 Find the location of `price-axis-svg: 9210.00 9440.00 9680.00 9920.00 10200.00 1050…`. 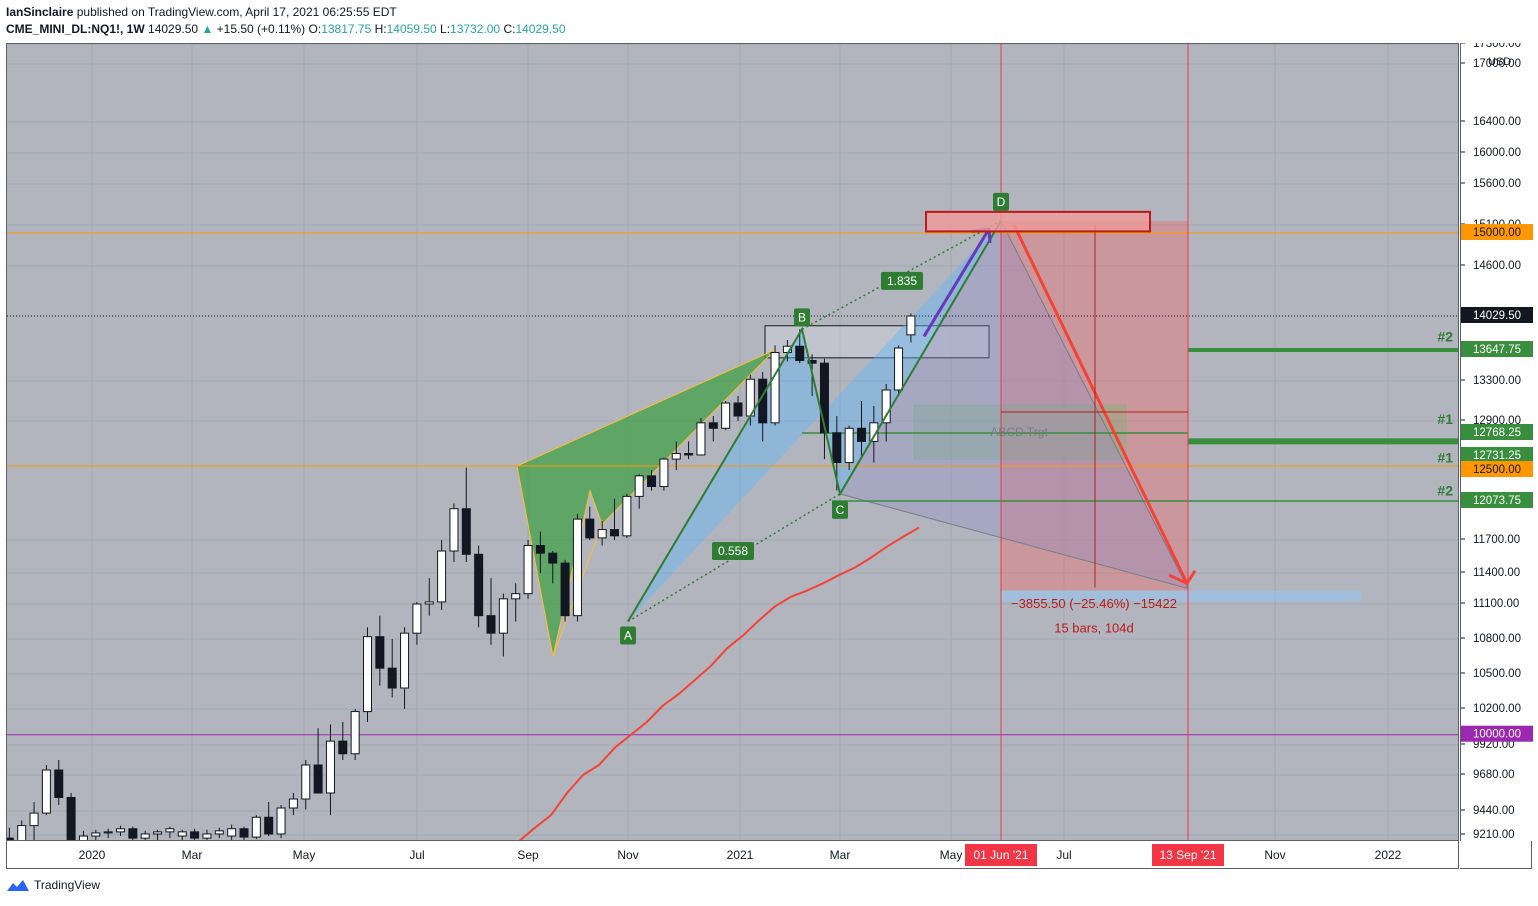

price-axis-svg: 9210.00 9440.00 9680.00 9920.00 10200.00 1050… is located at coordinates (1497, 439).